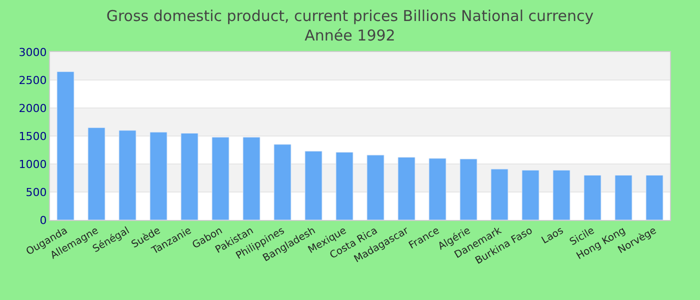  I want to click on y-tick-label: 3000, so click(32, 52).